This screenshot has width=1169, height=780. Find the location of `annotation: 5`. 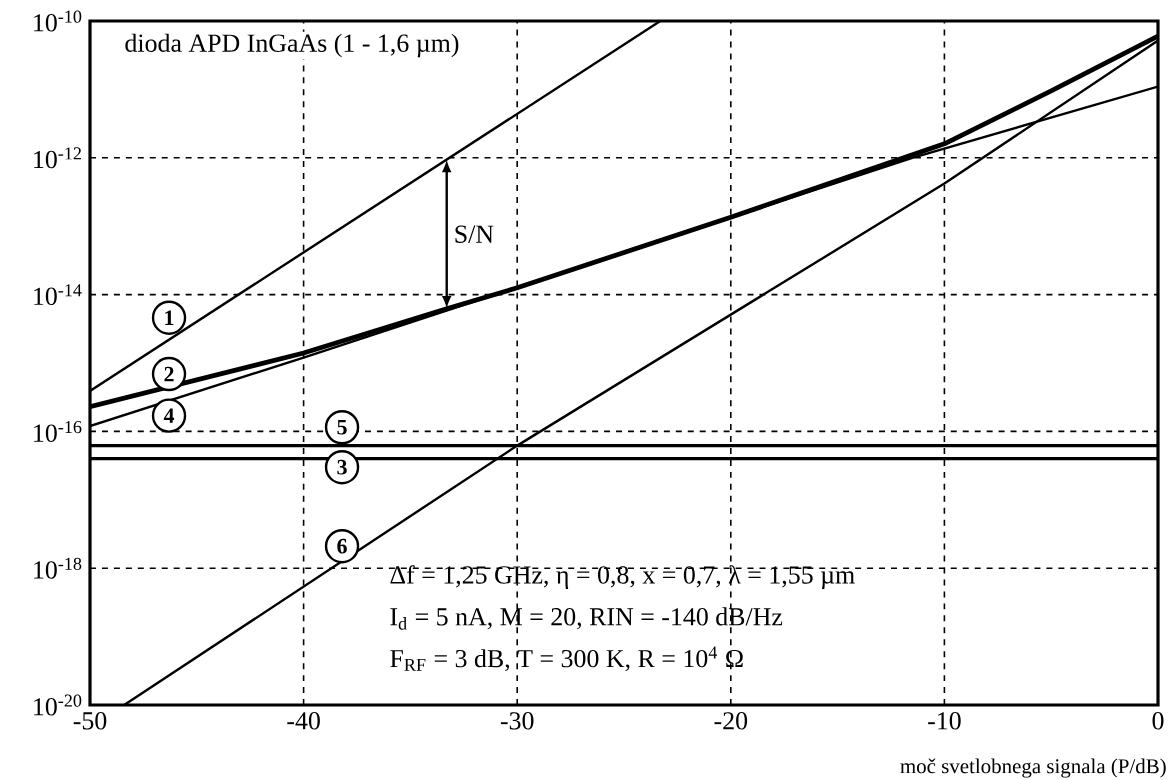

annotation: 5 is located at coordinates (342, 427).